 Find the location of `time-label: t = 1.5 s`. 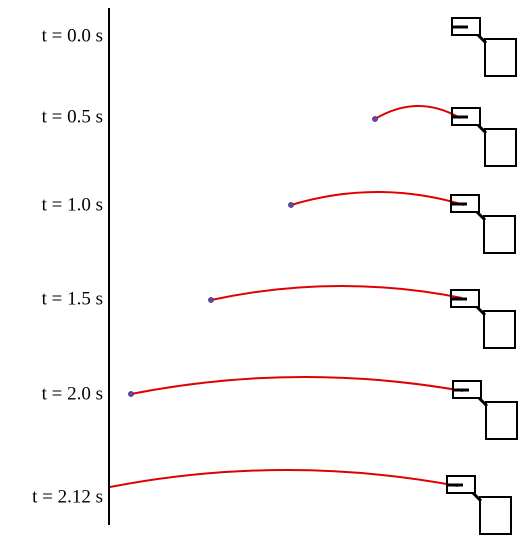

time-label: t = 1.5 s is located at coordinates (72, 298).